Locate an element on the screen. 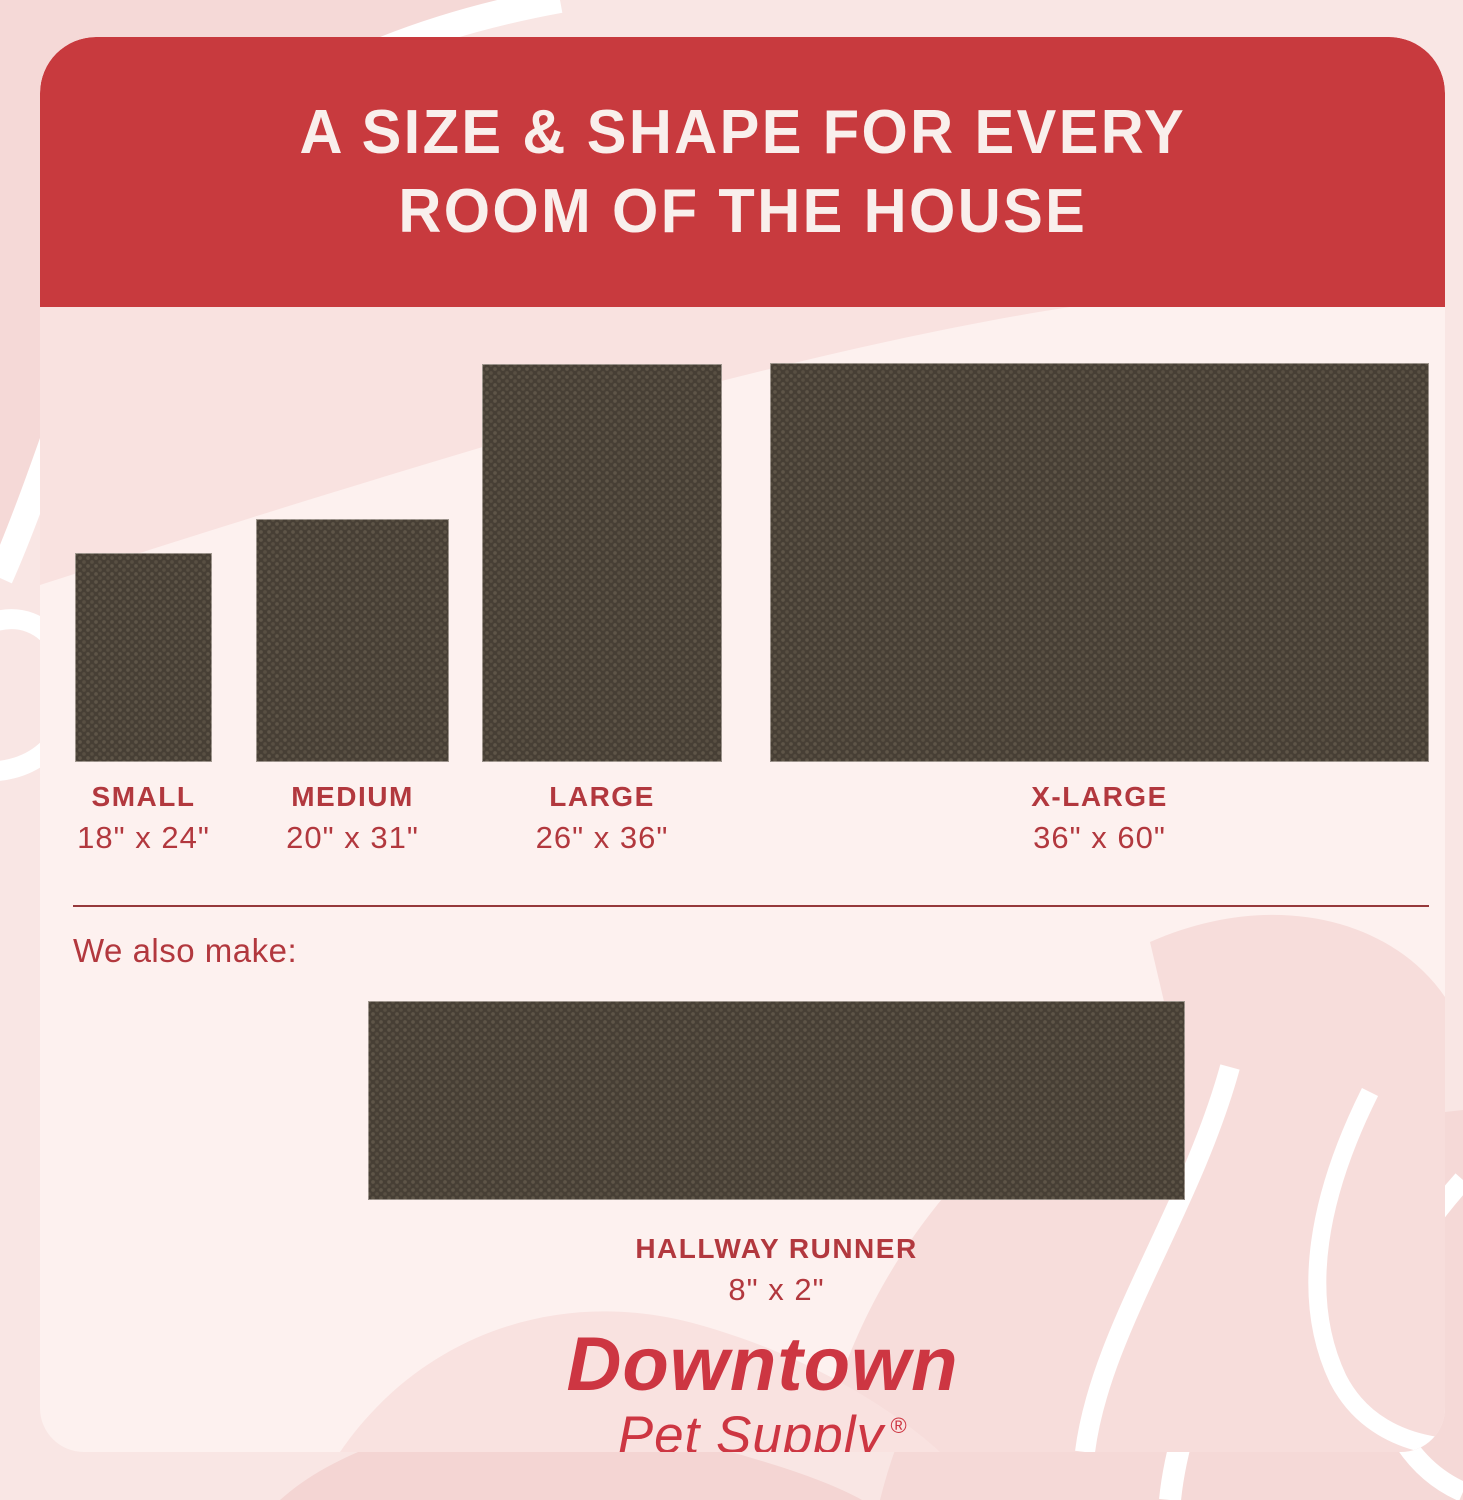 The image size is (1463, 1500). size-dimensions: 18" x 24" is located at coordinates (143, 837).